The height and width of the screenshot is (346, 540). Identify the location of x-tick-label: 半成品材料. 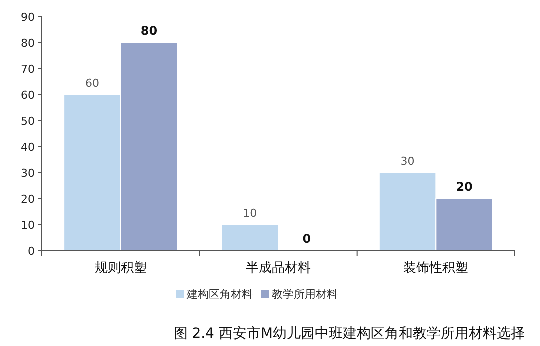
(278, 268).